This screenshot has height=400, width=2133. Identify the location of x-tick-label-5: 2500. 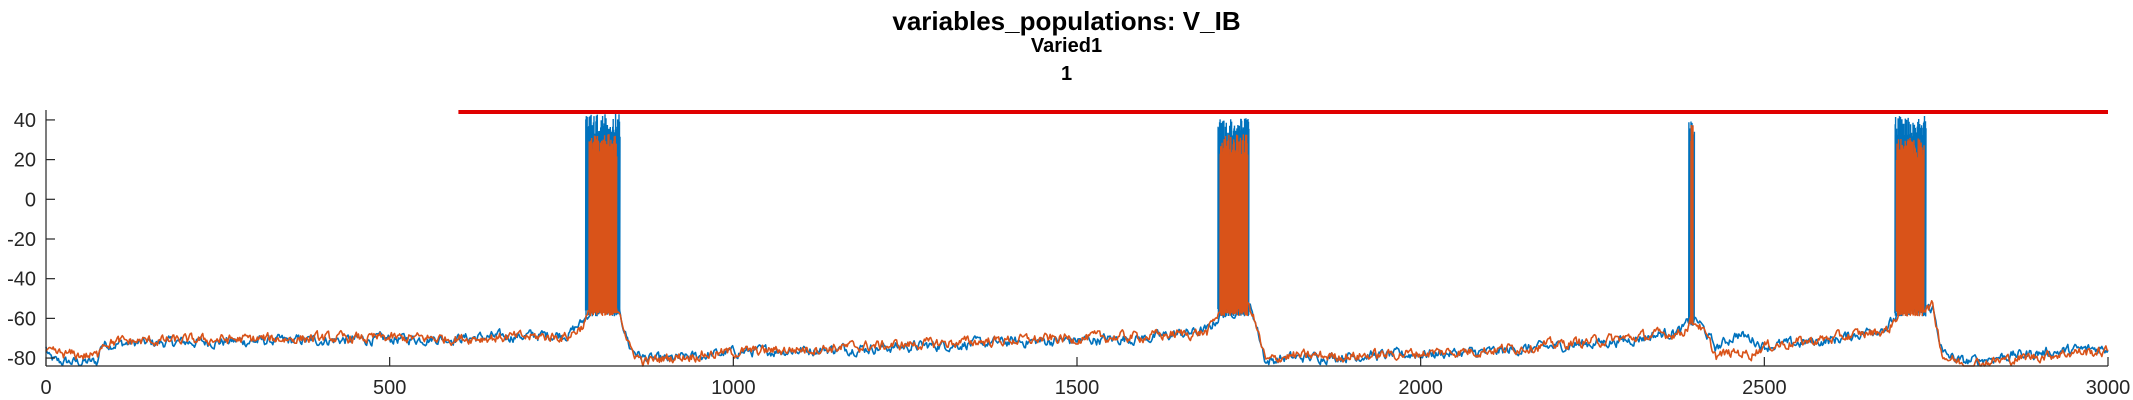
(1764, 388).